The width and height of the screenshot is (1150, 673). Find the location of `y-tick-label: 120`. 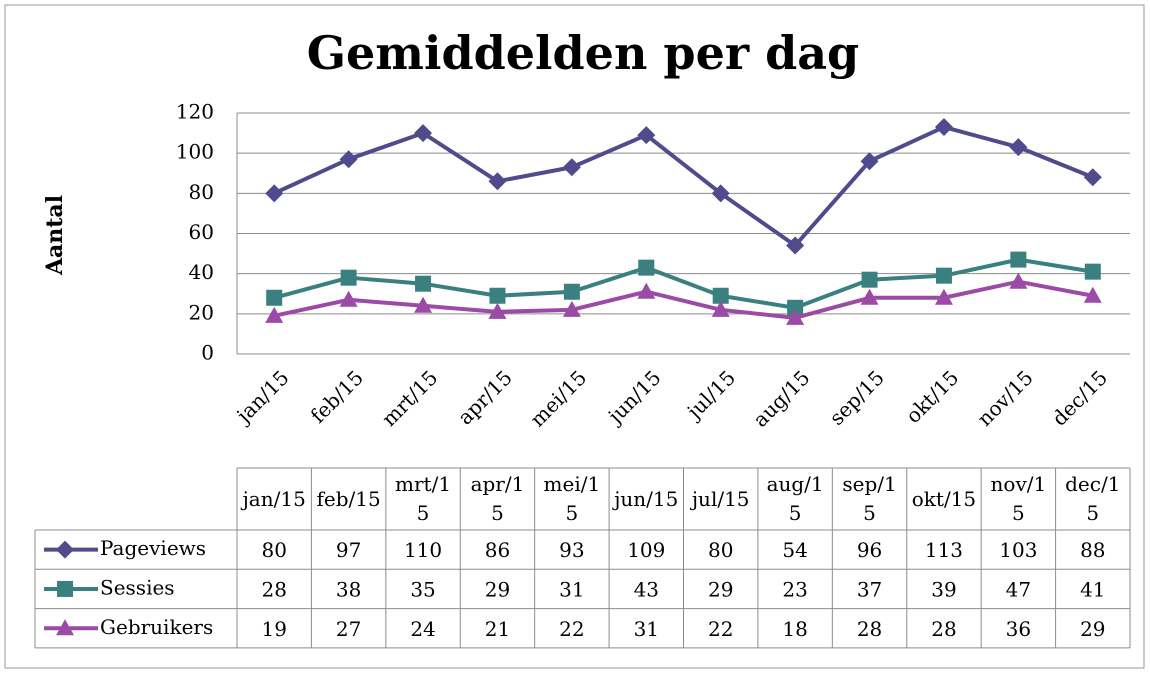

y-tick-label: 120 is located at coordinates (195, 112).